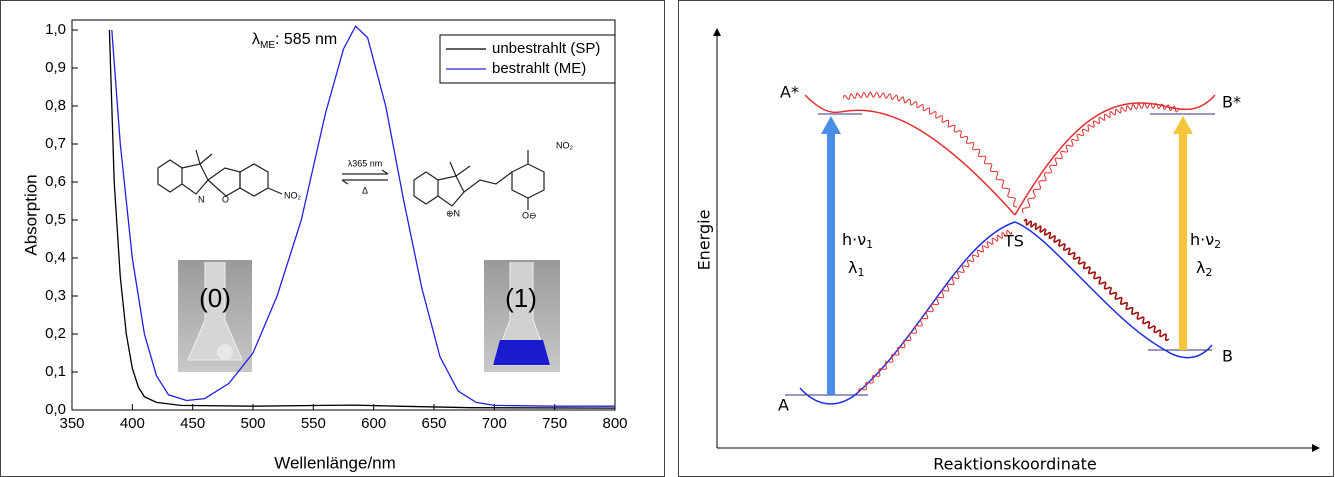 This screenshot has height=477, width=1335. Describe the element at coordinates (252, 423) in the screenshot. I see `x-tick-label: 500` at that location.